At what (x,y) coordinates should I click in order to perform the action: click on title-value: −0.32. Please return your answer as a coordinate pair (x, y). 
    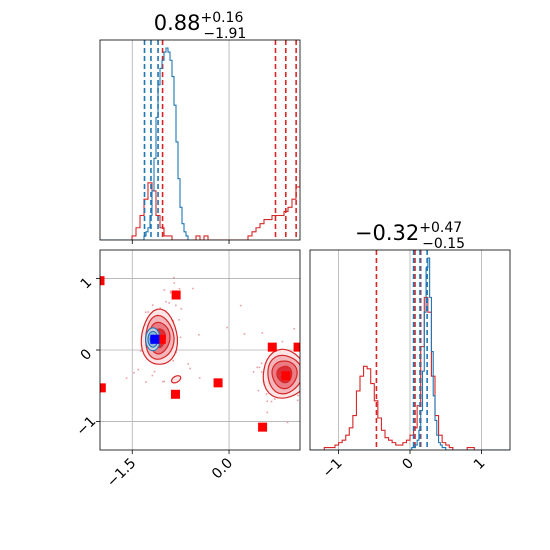
    Looking at the image, I should click on (387, 233).